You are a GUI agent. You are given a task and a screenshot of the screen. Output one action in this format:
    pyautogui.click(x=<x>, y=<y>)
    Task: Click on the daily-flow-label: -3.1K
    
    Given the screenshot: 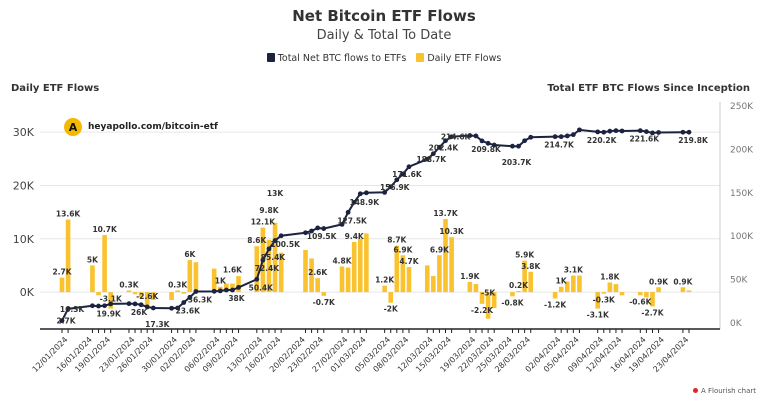 What is the action you would take?
    pyautogui.click(x=598, y=315)
    